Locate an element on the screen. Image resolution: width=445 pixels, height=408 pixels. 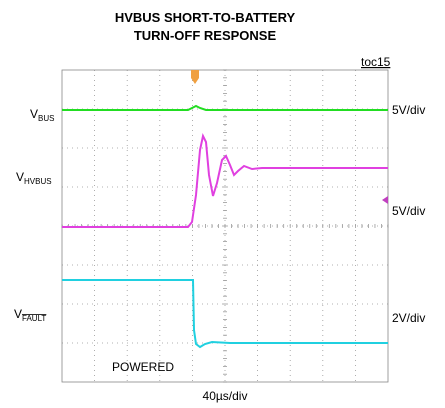
scale-label: 2V/div is located at coordinates (408, 318).